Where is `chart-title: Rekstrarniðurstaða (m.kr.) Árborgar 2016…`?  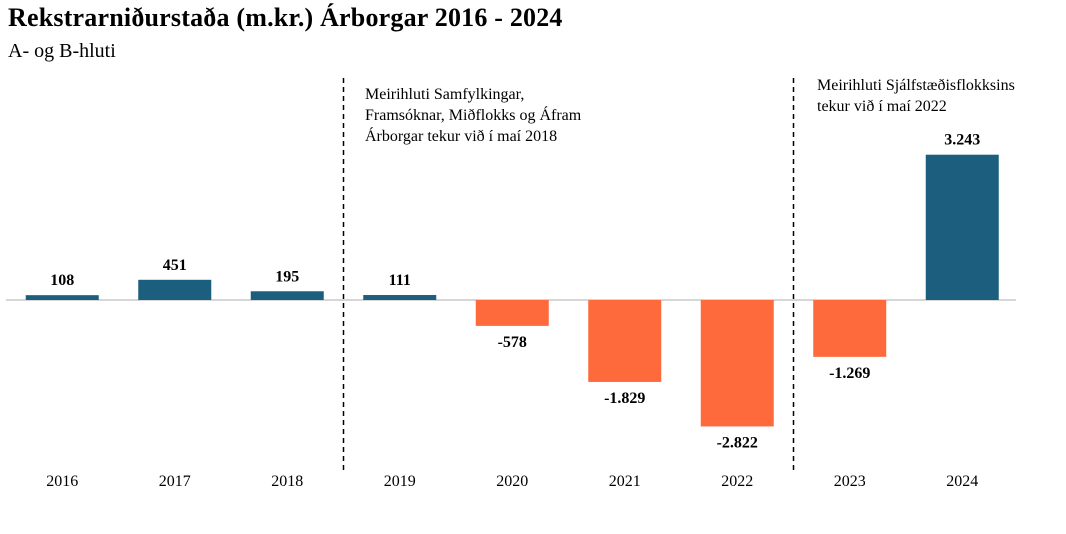
chart-title: Rekstrarniðurstaða (m.kr.) Árborgar 2016… is located at coordinates (285, 17).